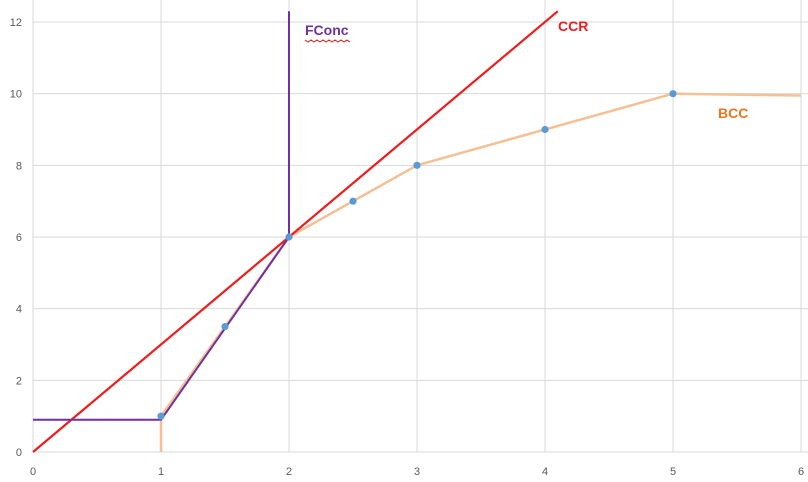 This screenshot has width=808, height=482. What do you see at coordinates (545, 472) in the screenshot?
I see `x-tick-label: 4` at bounding box center [545, 472].